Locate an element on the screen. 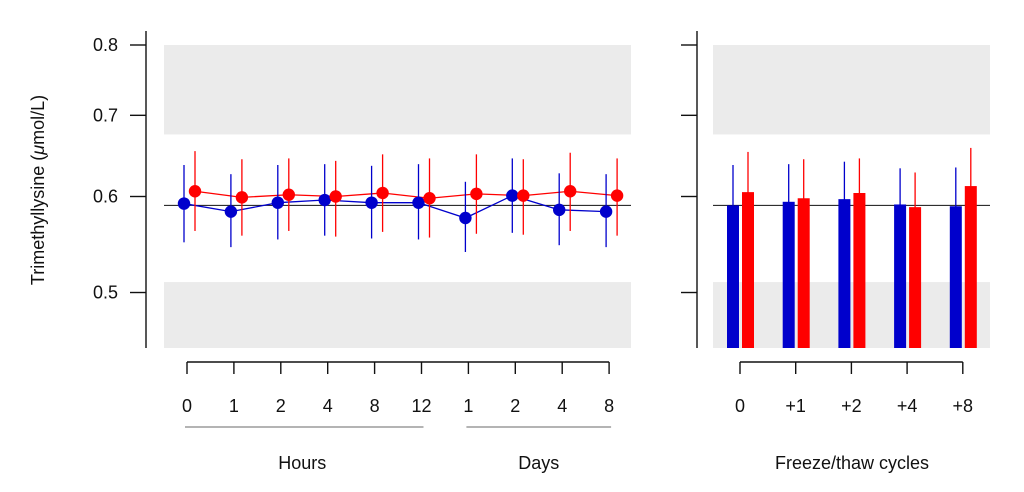 The image size is (1024, 492). x-tick-label: +2 is located at coordinates (851, 406).